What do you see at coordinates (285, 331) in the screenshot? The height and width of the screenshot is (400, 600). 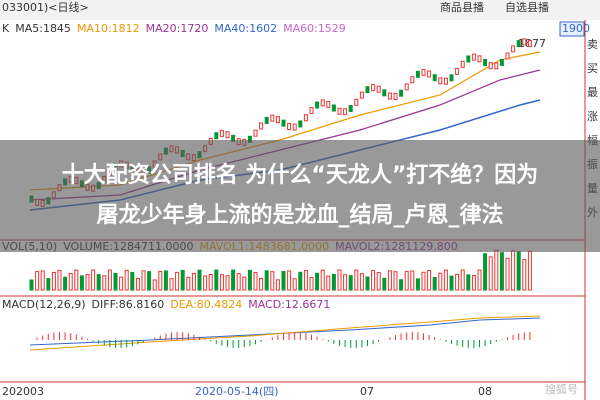 I see `macd-line` at bounding box center [285, 331].